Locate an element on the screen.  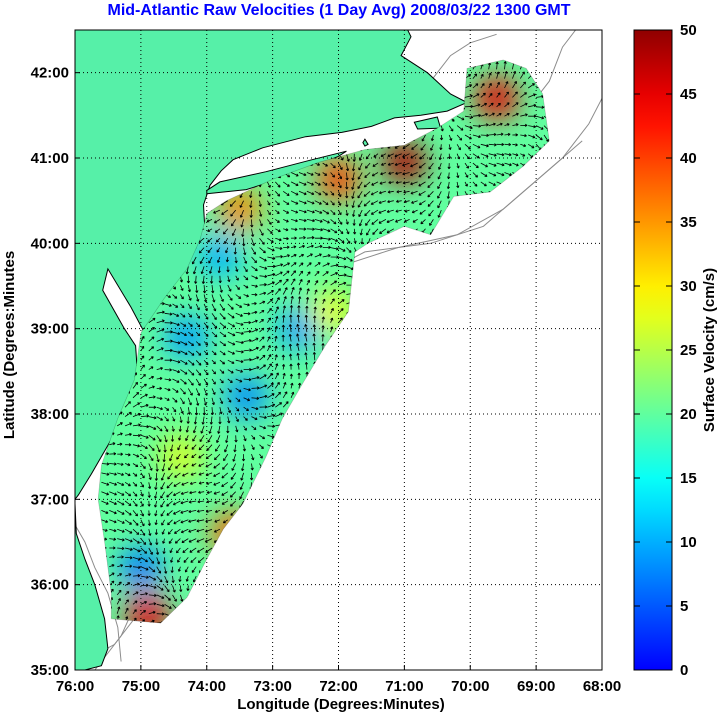
colorbar-tick-label: 20 is located at coordinates (688, 414).